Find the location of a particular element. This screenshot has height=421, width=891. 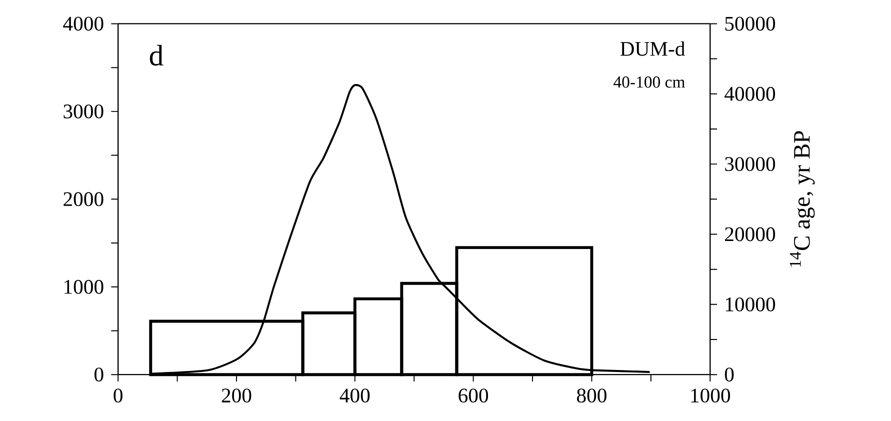

y-tick-label: 0 is located at coordinates (99, 375).